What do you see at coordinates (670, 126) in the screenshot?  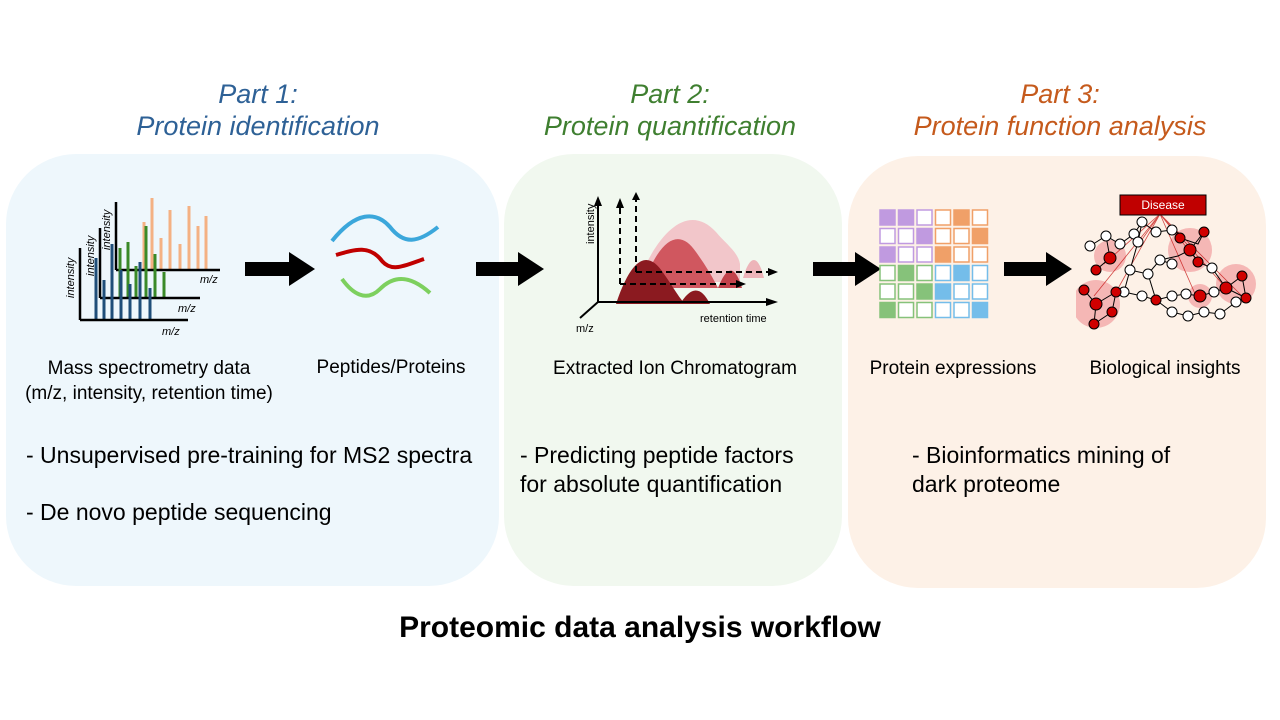 I see `part2-name: Protein quantification` at bounding box center [670, 126].